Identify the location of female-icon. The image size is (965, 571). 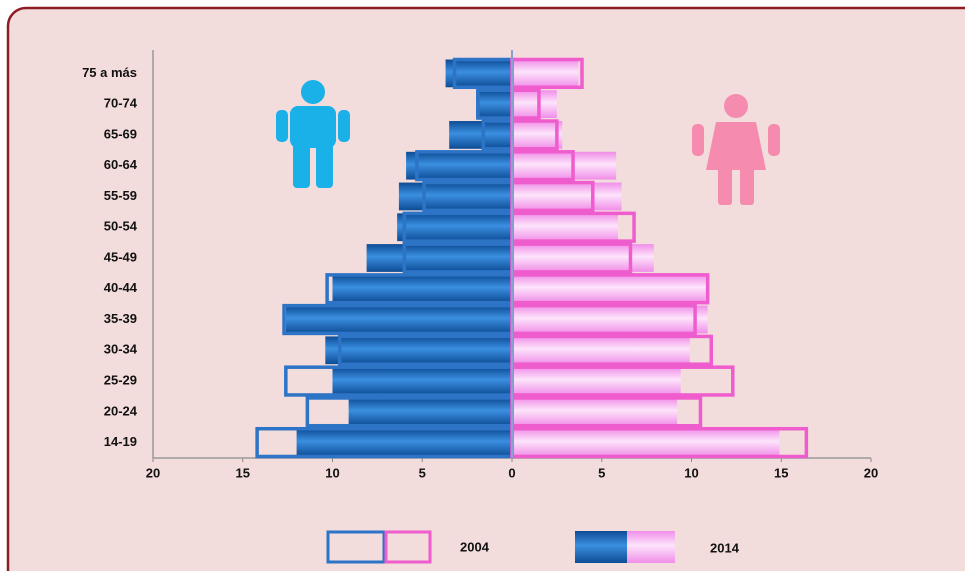
(736, 149).